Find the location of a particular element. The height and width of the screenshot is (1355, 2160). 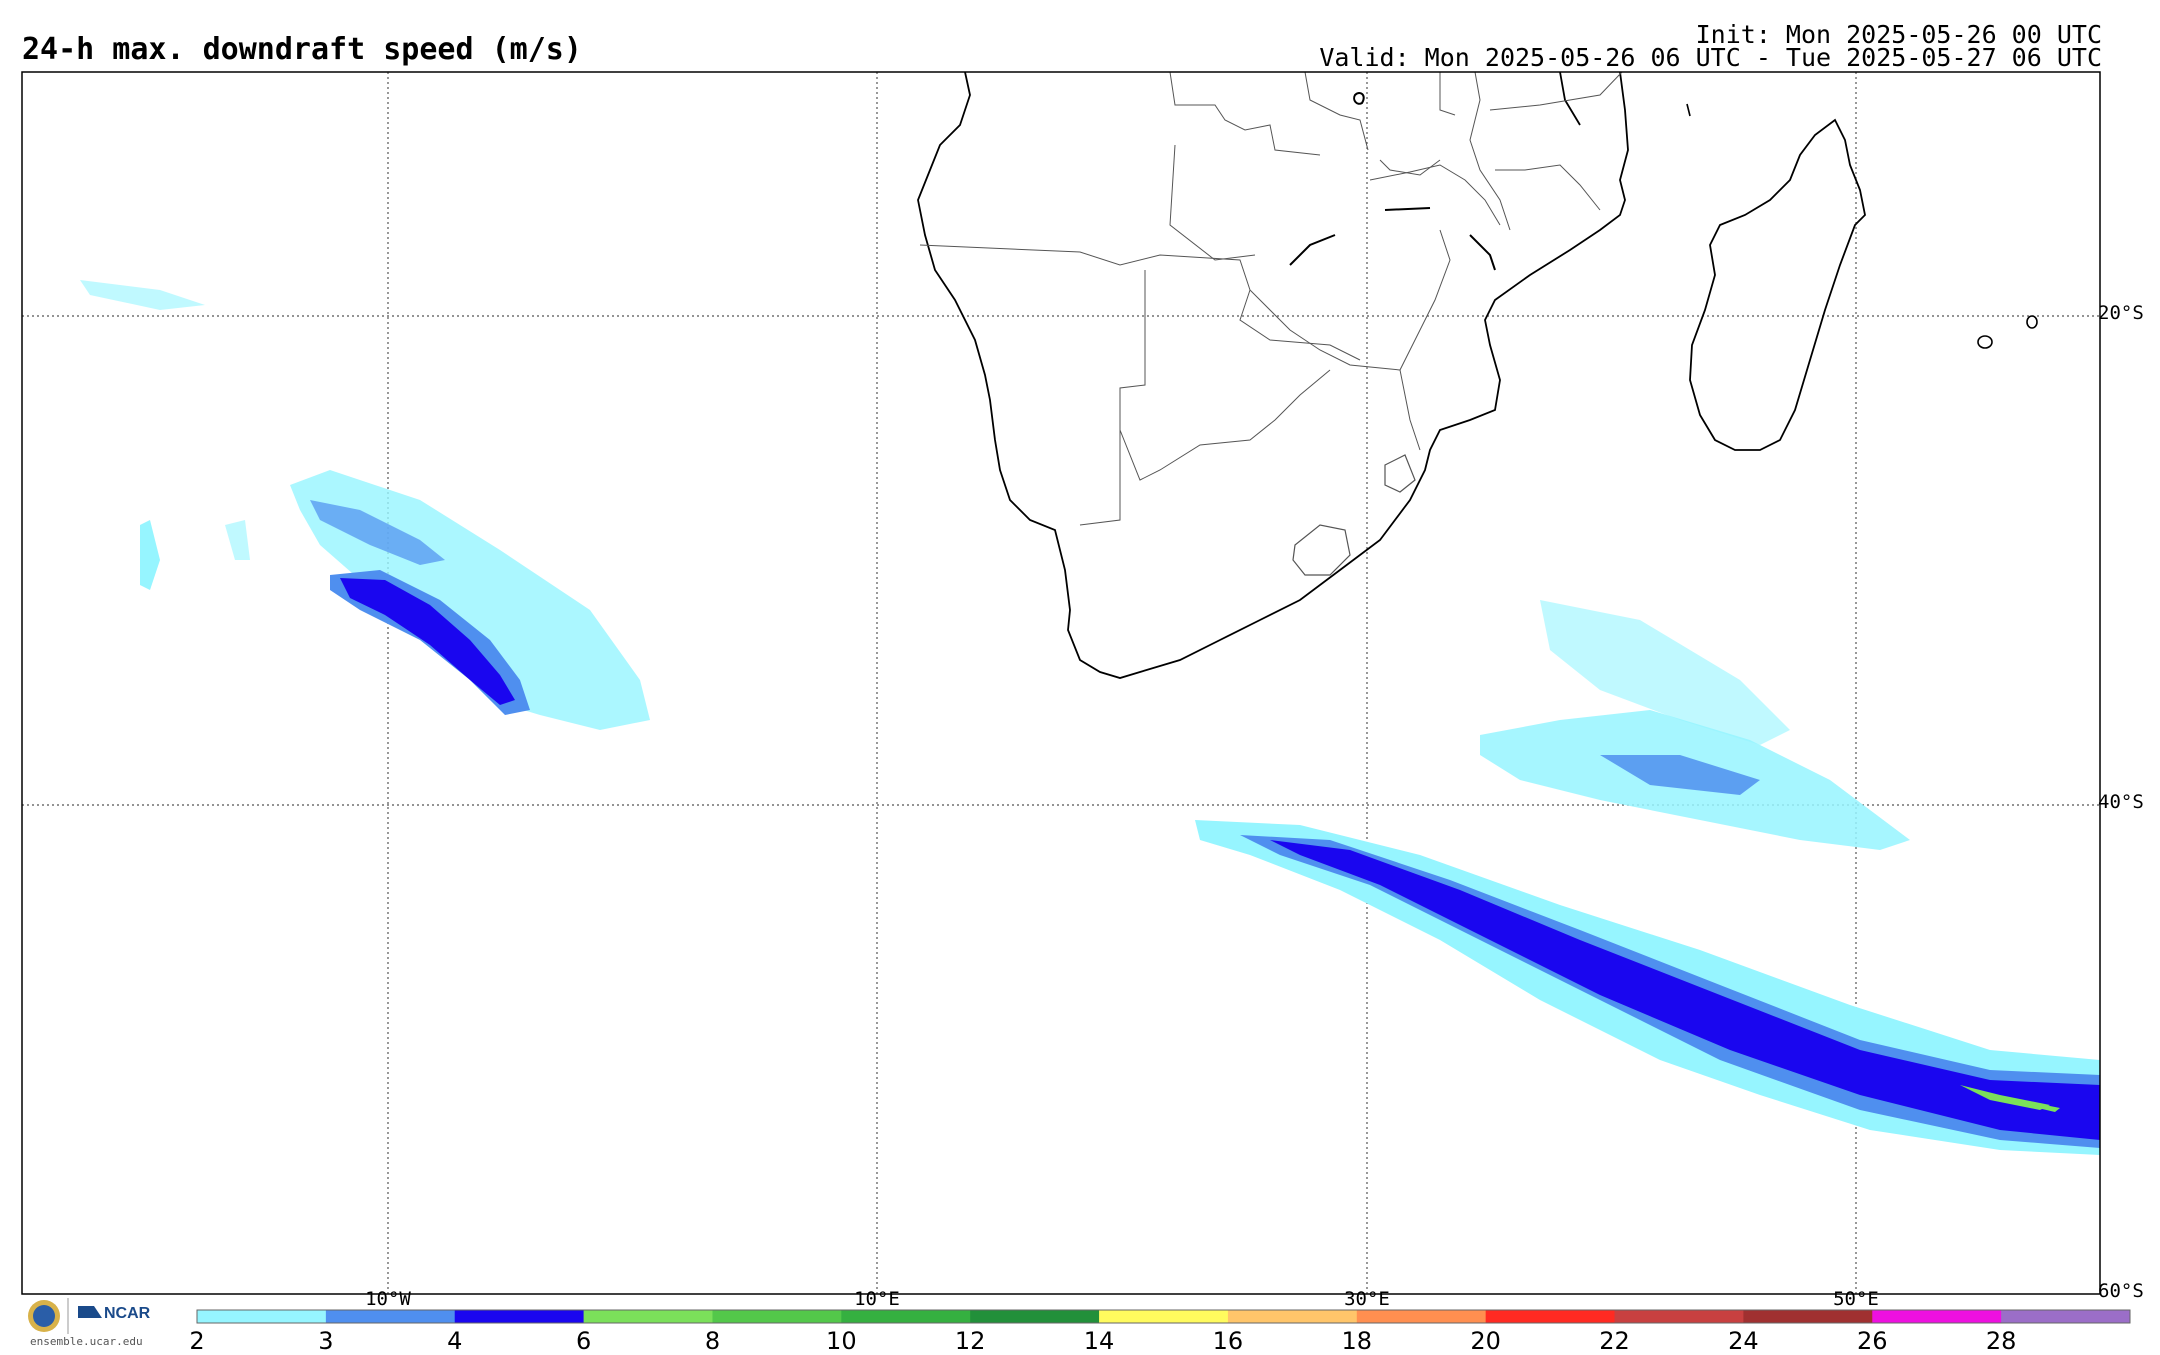

lon-label-10w: 10°W is located at coordinates (388, 1299).